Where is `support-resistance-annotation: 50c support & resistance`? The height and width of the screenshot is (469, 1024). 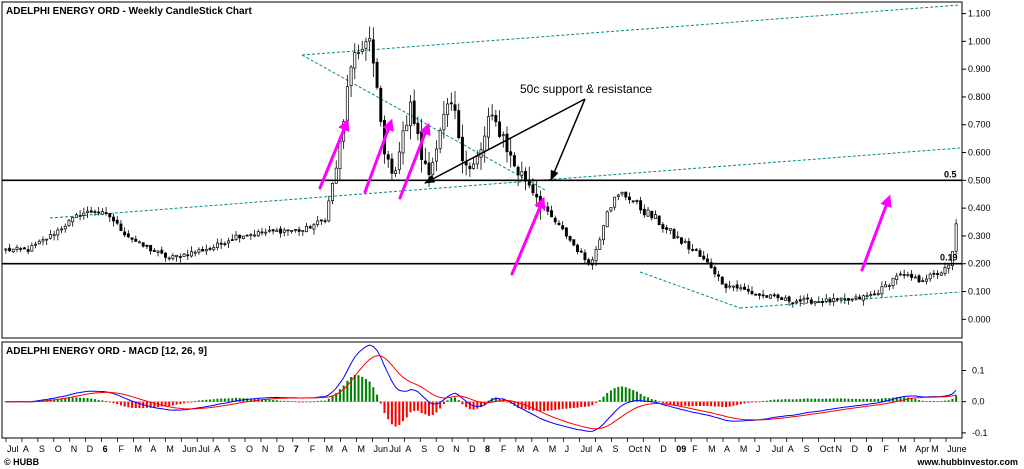 support-resistance-annotation: 50c support & resistance is located at coordinates (586, 89).